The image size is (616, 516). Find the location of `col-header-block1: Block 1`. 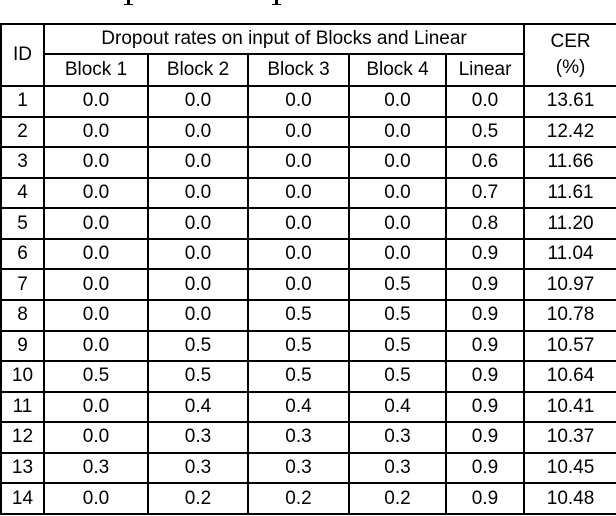

col-header-block1: Block 1 is located at coordinates (96, 70).